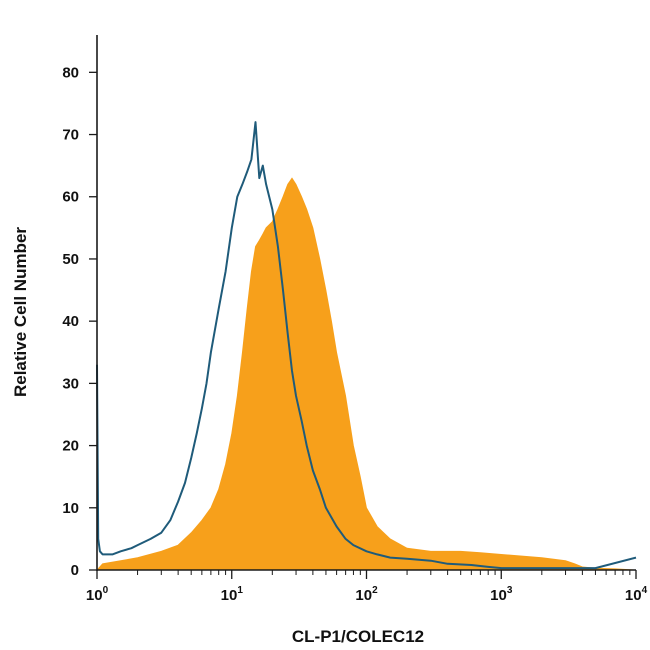 The image size is (650, 650). What do you see at coordinates (20, 312) in the screenshot?
I see `y-axis-title: Relative Cell Number` at bounding box center [20, 312].